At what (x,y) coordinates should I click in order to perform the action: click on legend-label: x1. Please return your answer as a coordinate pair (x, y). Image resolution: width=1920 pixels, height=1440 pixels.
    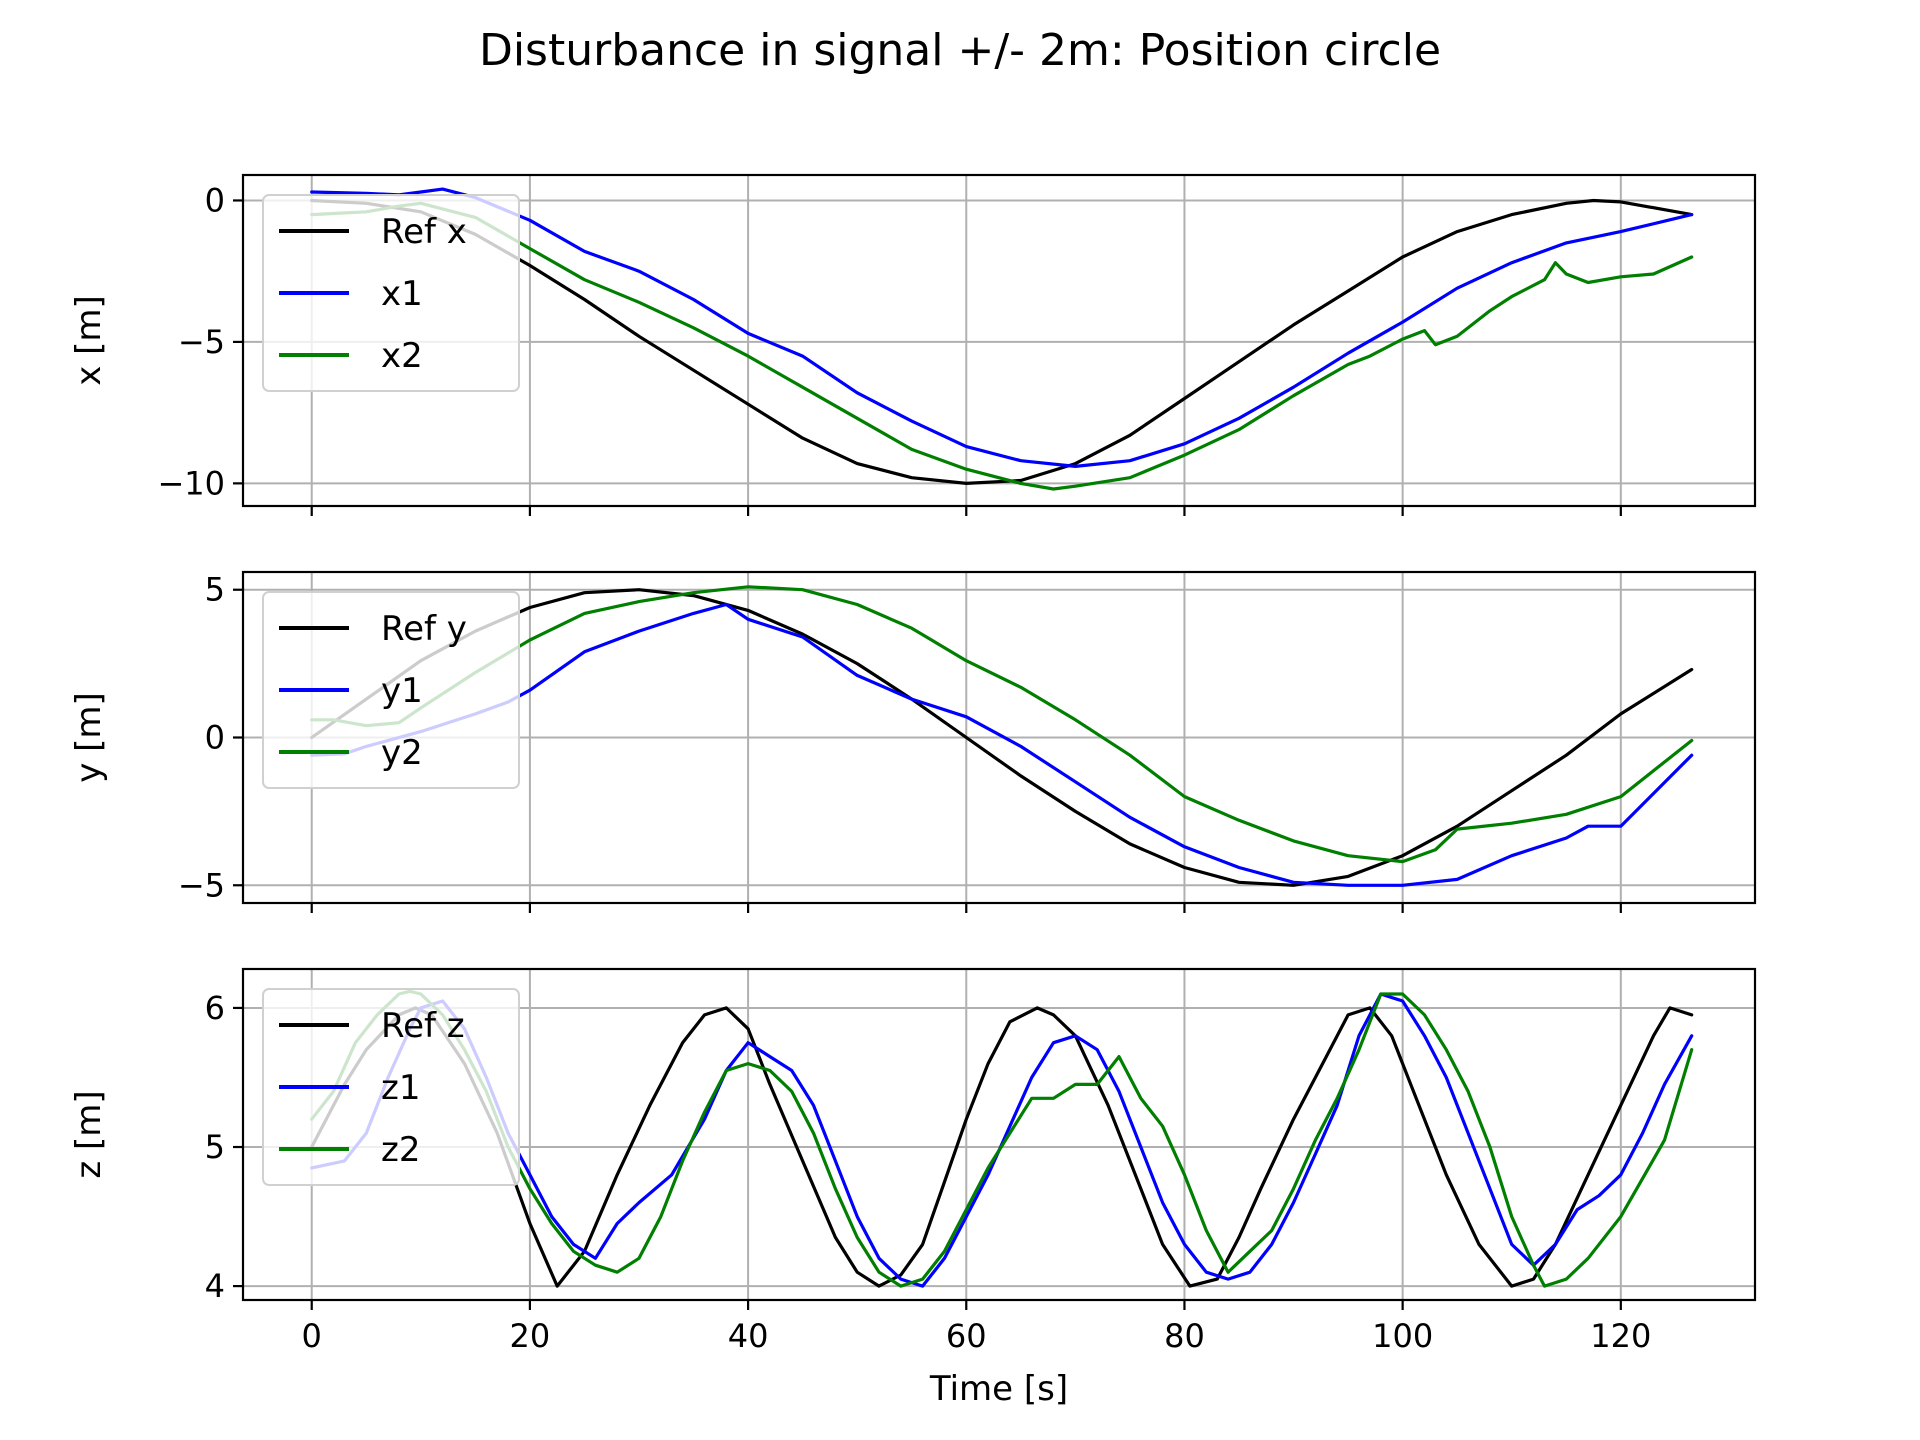
    Looking at the image, I should click on (402, 294).